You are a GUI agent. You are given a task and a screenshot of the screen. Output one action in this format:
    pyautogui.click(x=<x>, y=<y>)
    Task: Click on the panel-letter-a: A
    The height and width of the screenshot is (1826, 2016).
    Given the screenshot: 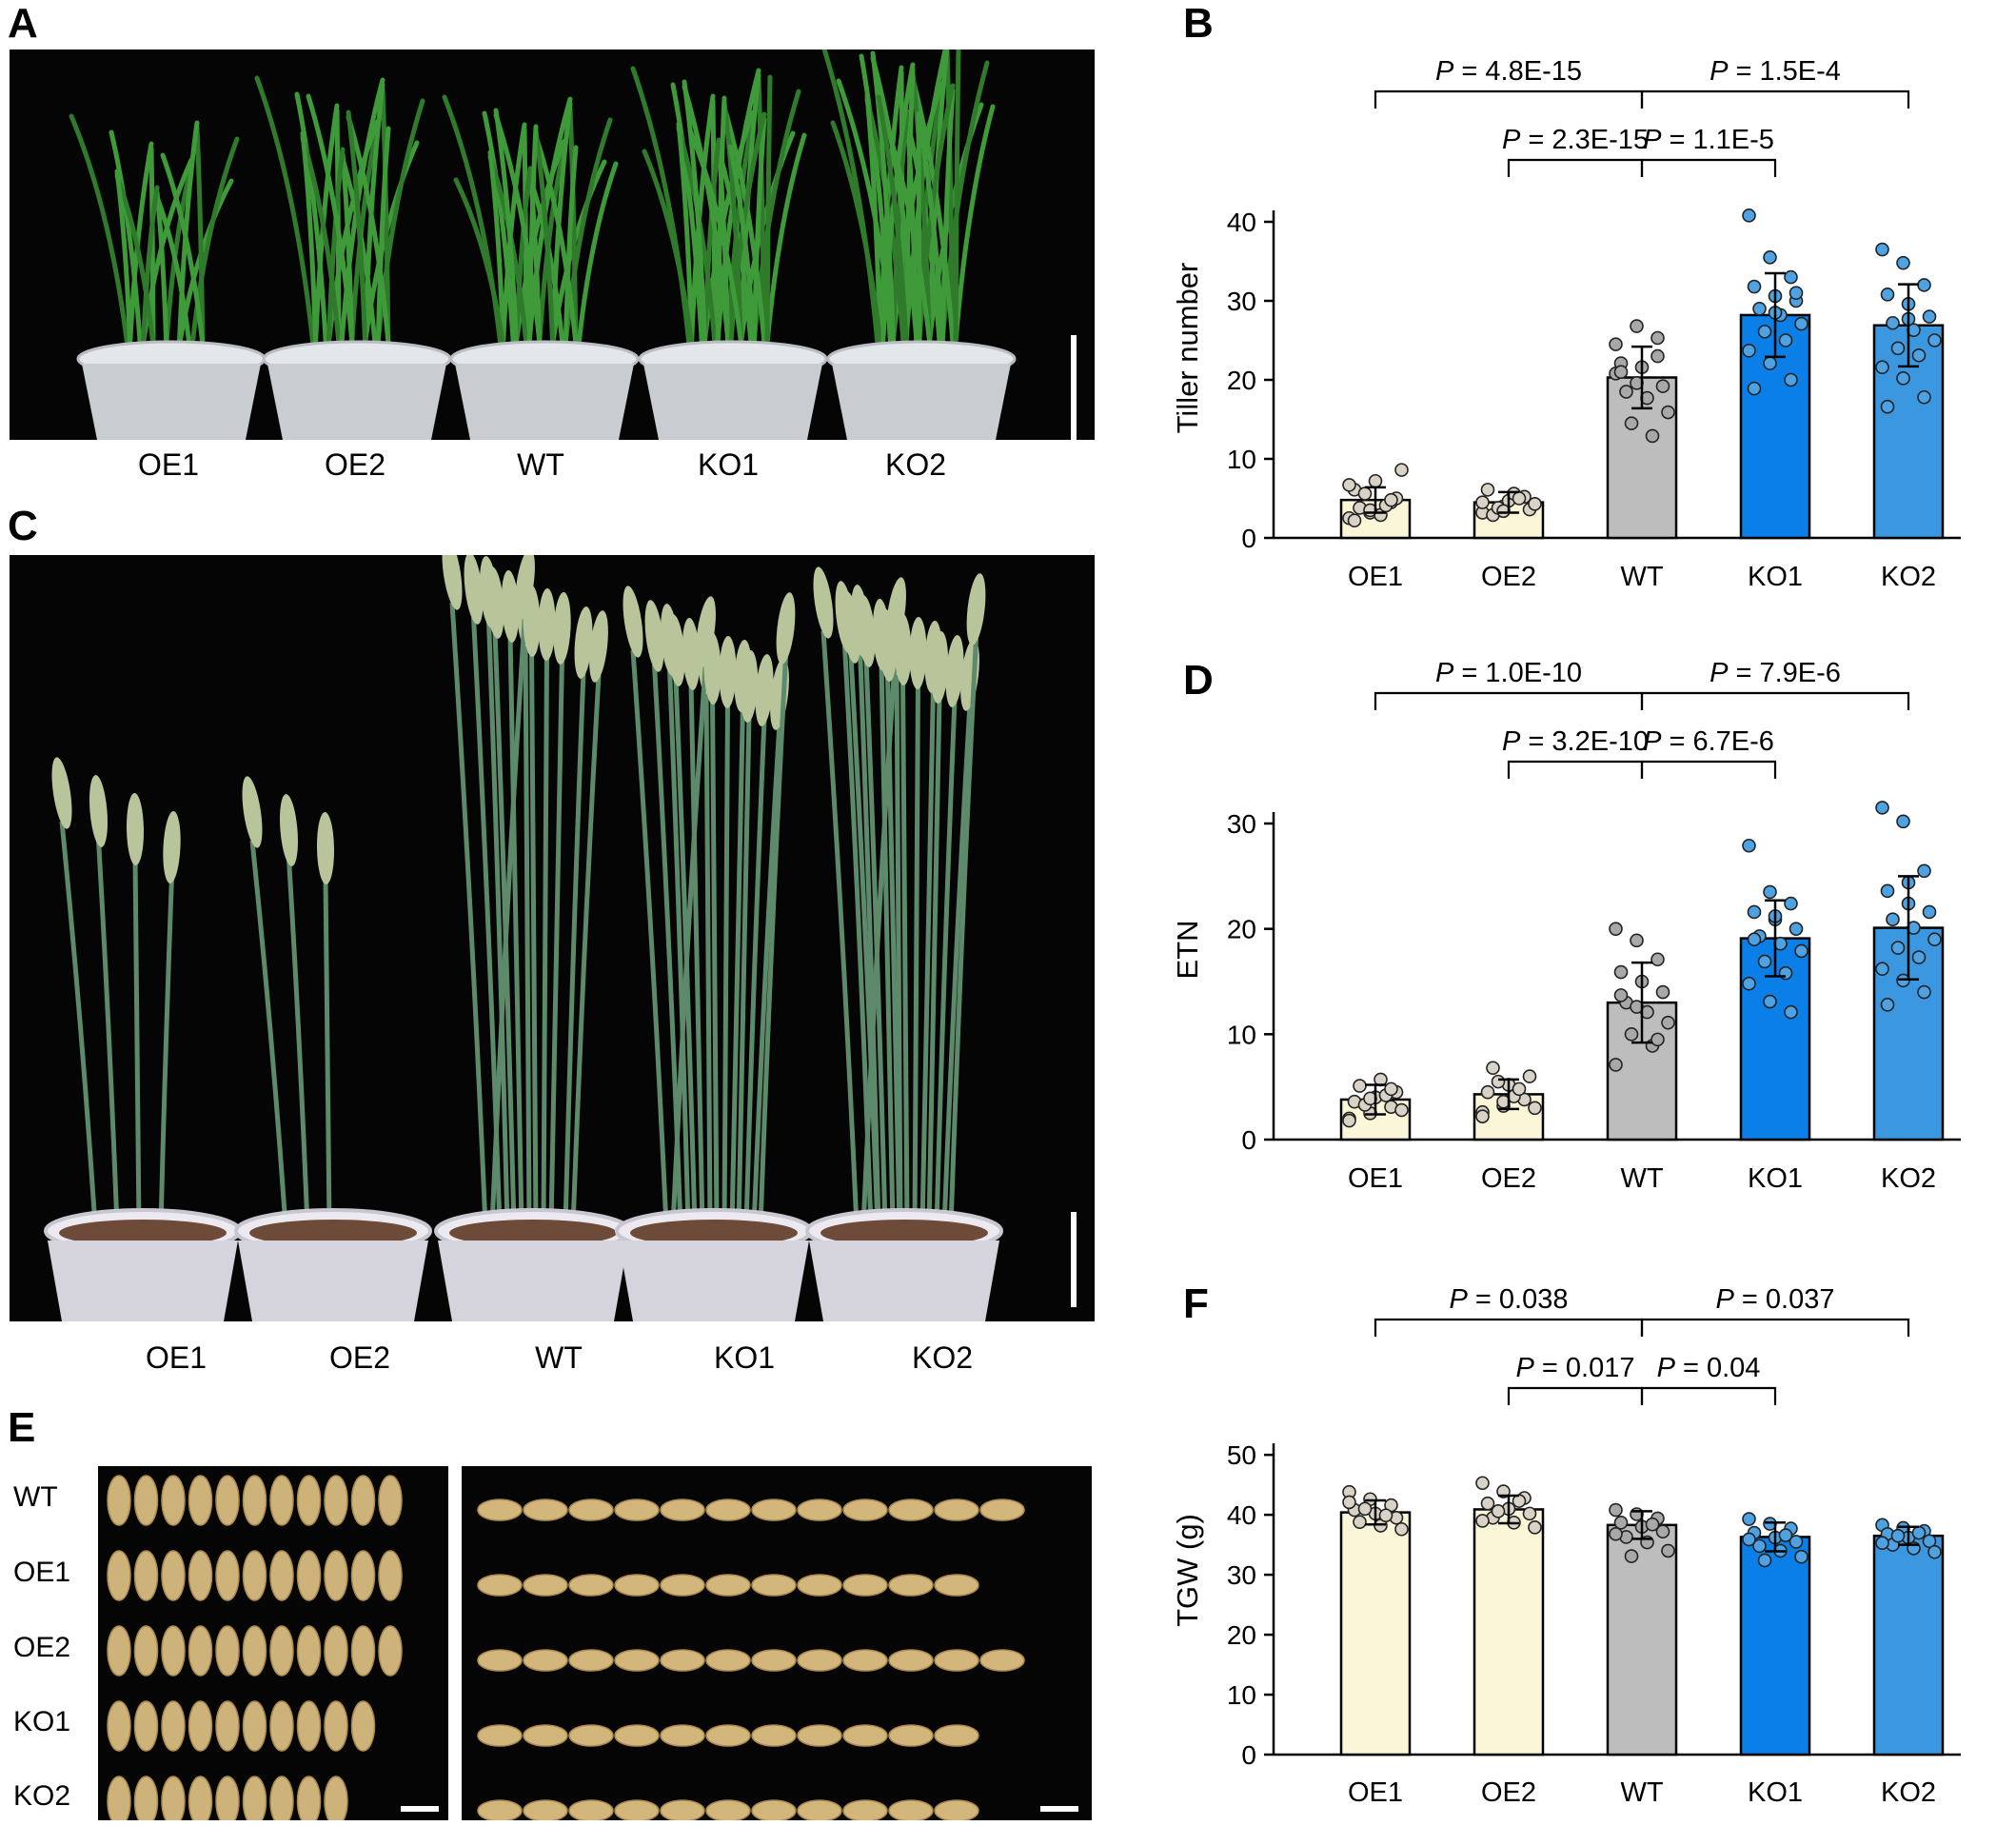 What is the action you would take?
    pyautogui.click(x=23, y=23)
    